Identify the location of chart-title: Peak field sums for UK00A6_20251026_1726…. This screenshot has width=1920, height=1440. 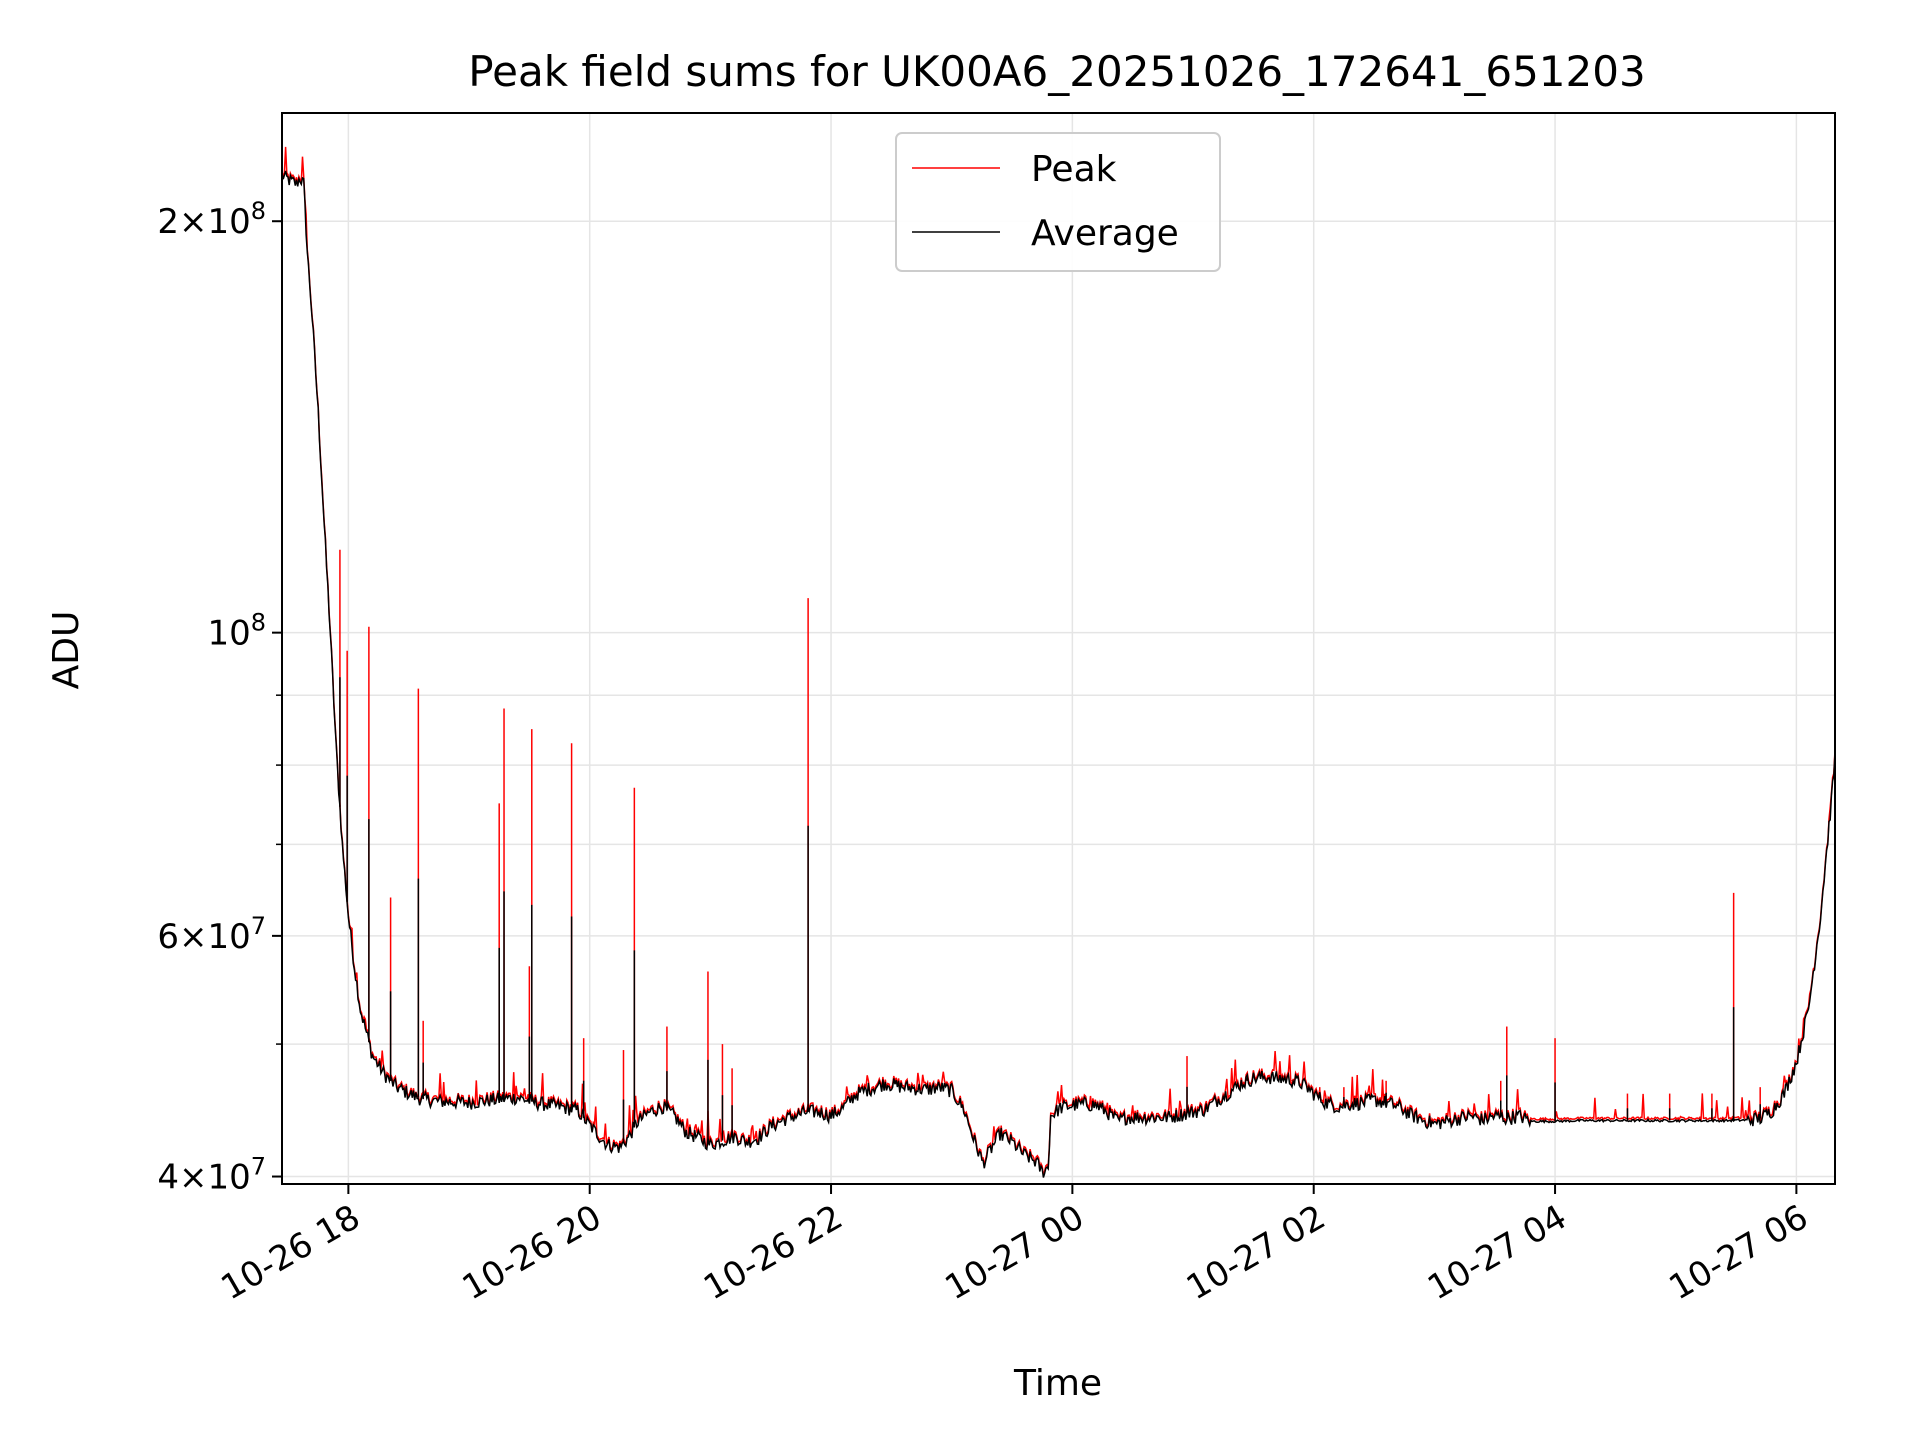
(1056, 71).